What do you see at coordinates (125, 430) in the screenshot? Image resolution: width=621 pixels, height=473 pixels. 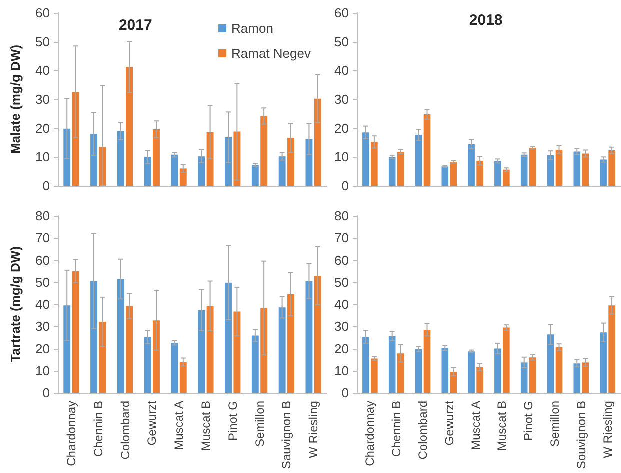 I see `x-tick-label: Colombard` at bounding box center [125, 430].